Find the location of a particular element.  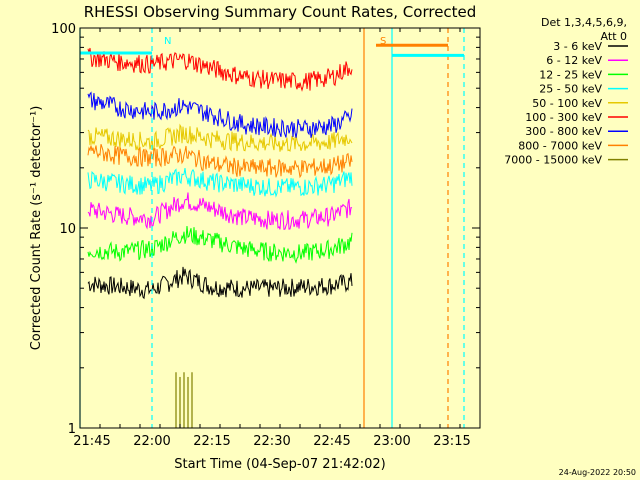

x-tick-label: 21:45 is located at coordinates (91, 441).